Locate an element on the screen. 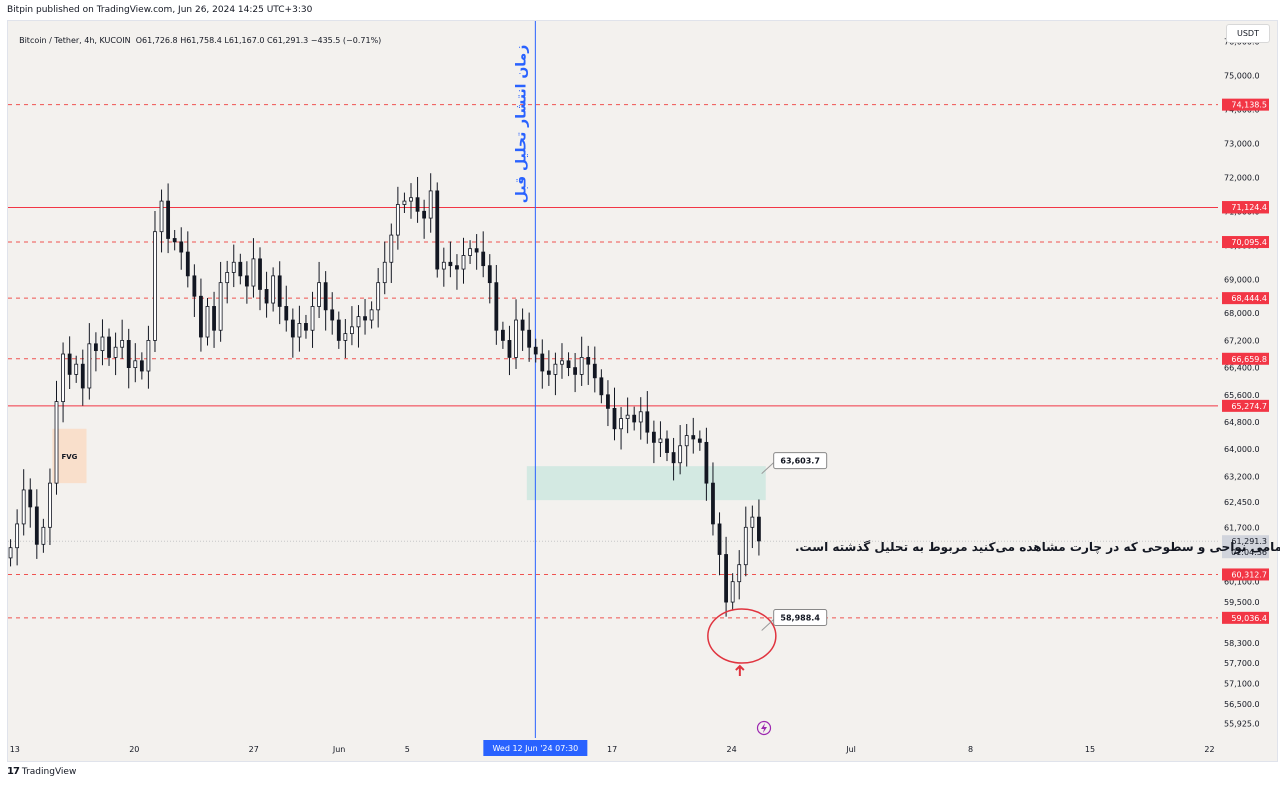  x-axis-tick-label: 15 is located at coordinates (1090, 749).